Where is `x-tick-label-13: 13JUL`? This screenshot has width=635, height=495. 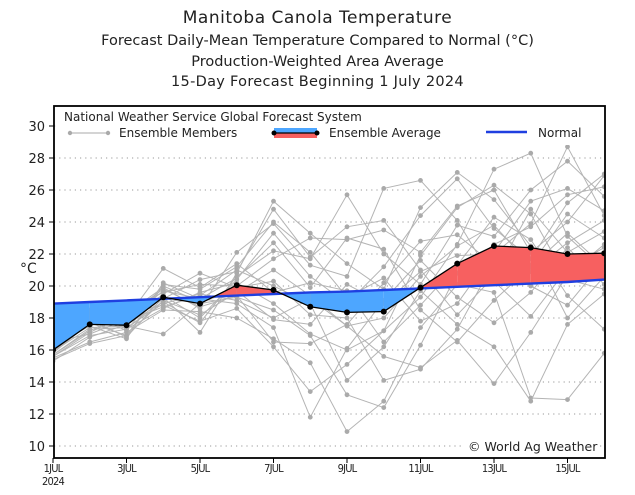
x-tick-label-13: 13JUL is located at coordinates (495, 468).